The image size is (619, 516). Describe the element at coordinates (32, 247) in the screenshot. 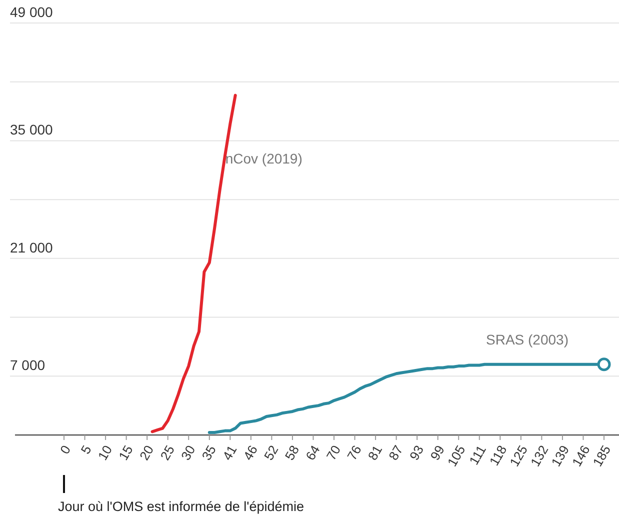

I see `y-tick-label: 21 000` at that location.